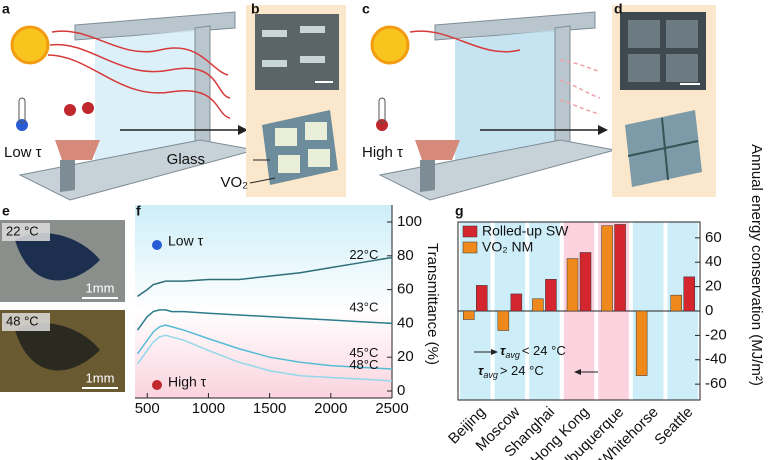 The image size is (770, 460). What do you see at coordinates (235, 182) in the screenshot?
I see `vo2-label: VO₂` at bounding box center [235, 182].